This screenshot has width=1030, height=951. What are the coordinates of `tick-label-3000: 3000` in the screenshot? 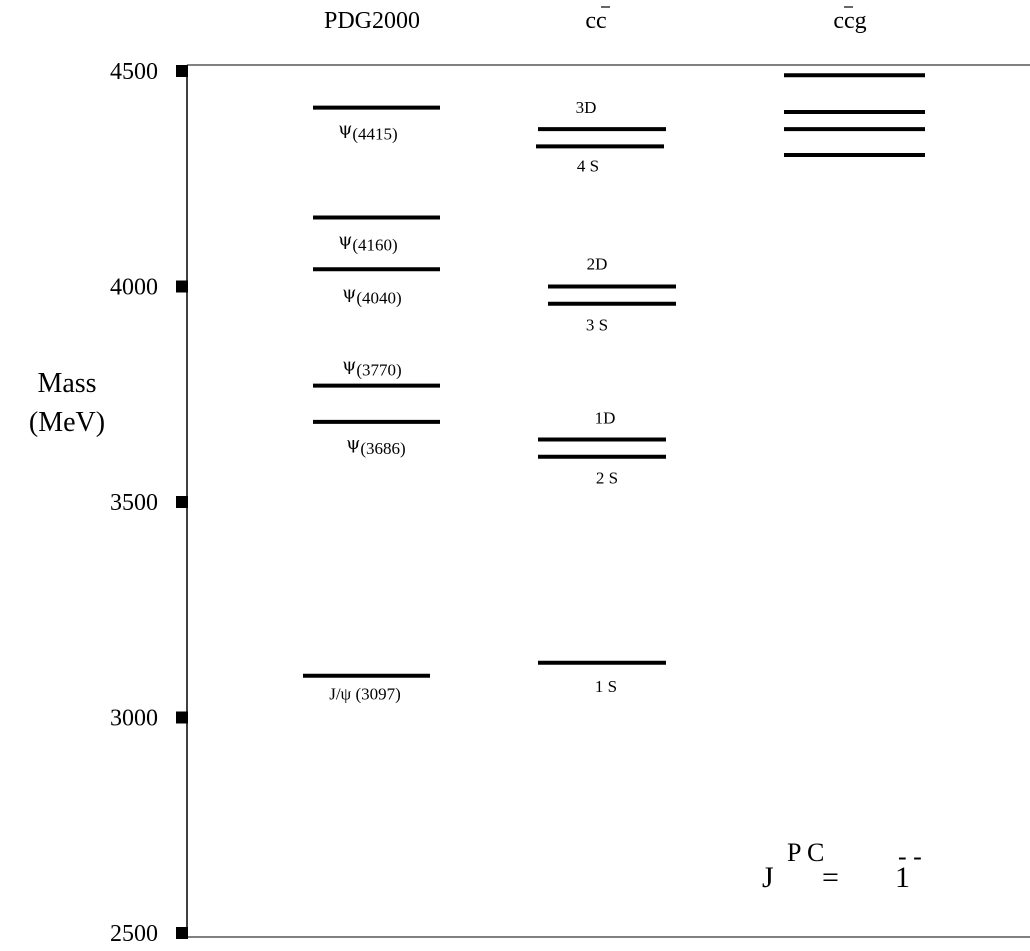 It's located at (134, 719).